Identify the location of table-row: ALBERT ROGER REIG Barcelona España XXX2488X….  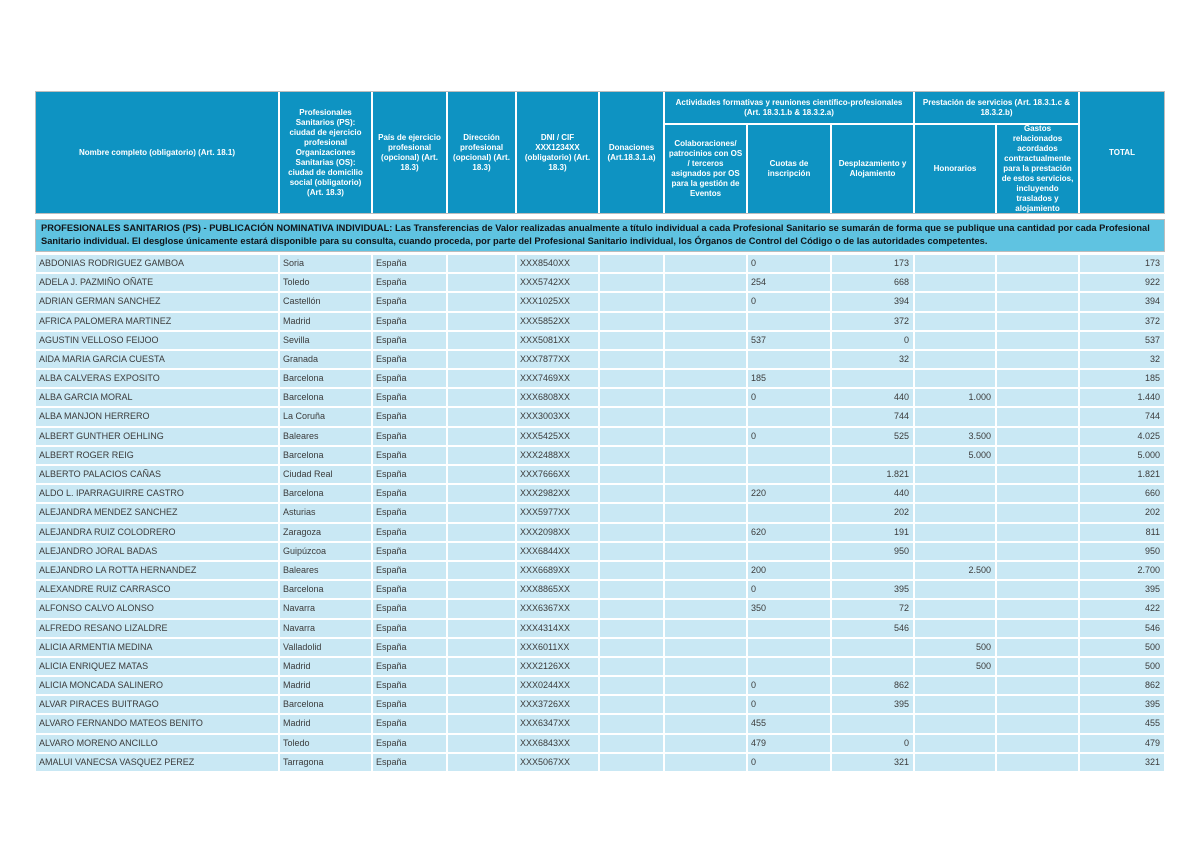
(600, 455).